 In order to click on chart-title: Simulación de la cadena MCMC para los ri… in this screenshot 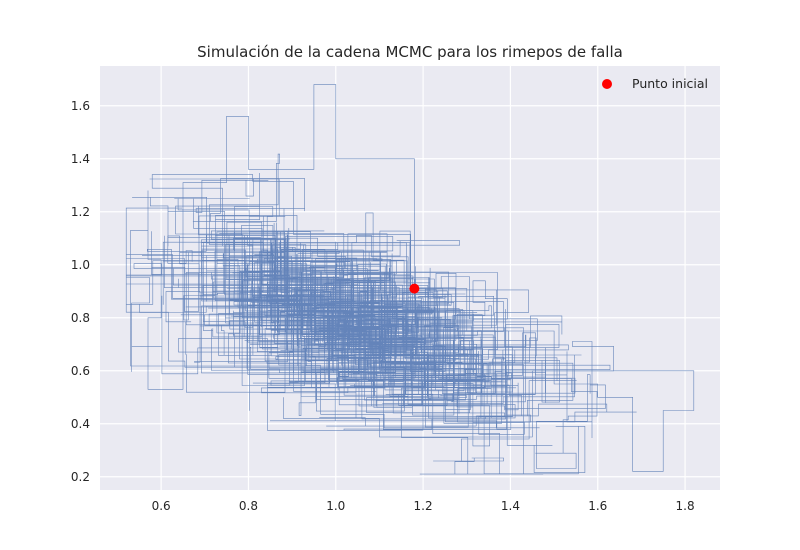, I will do `click(410, 52)`.